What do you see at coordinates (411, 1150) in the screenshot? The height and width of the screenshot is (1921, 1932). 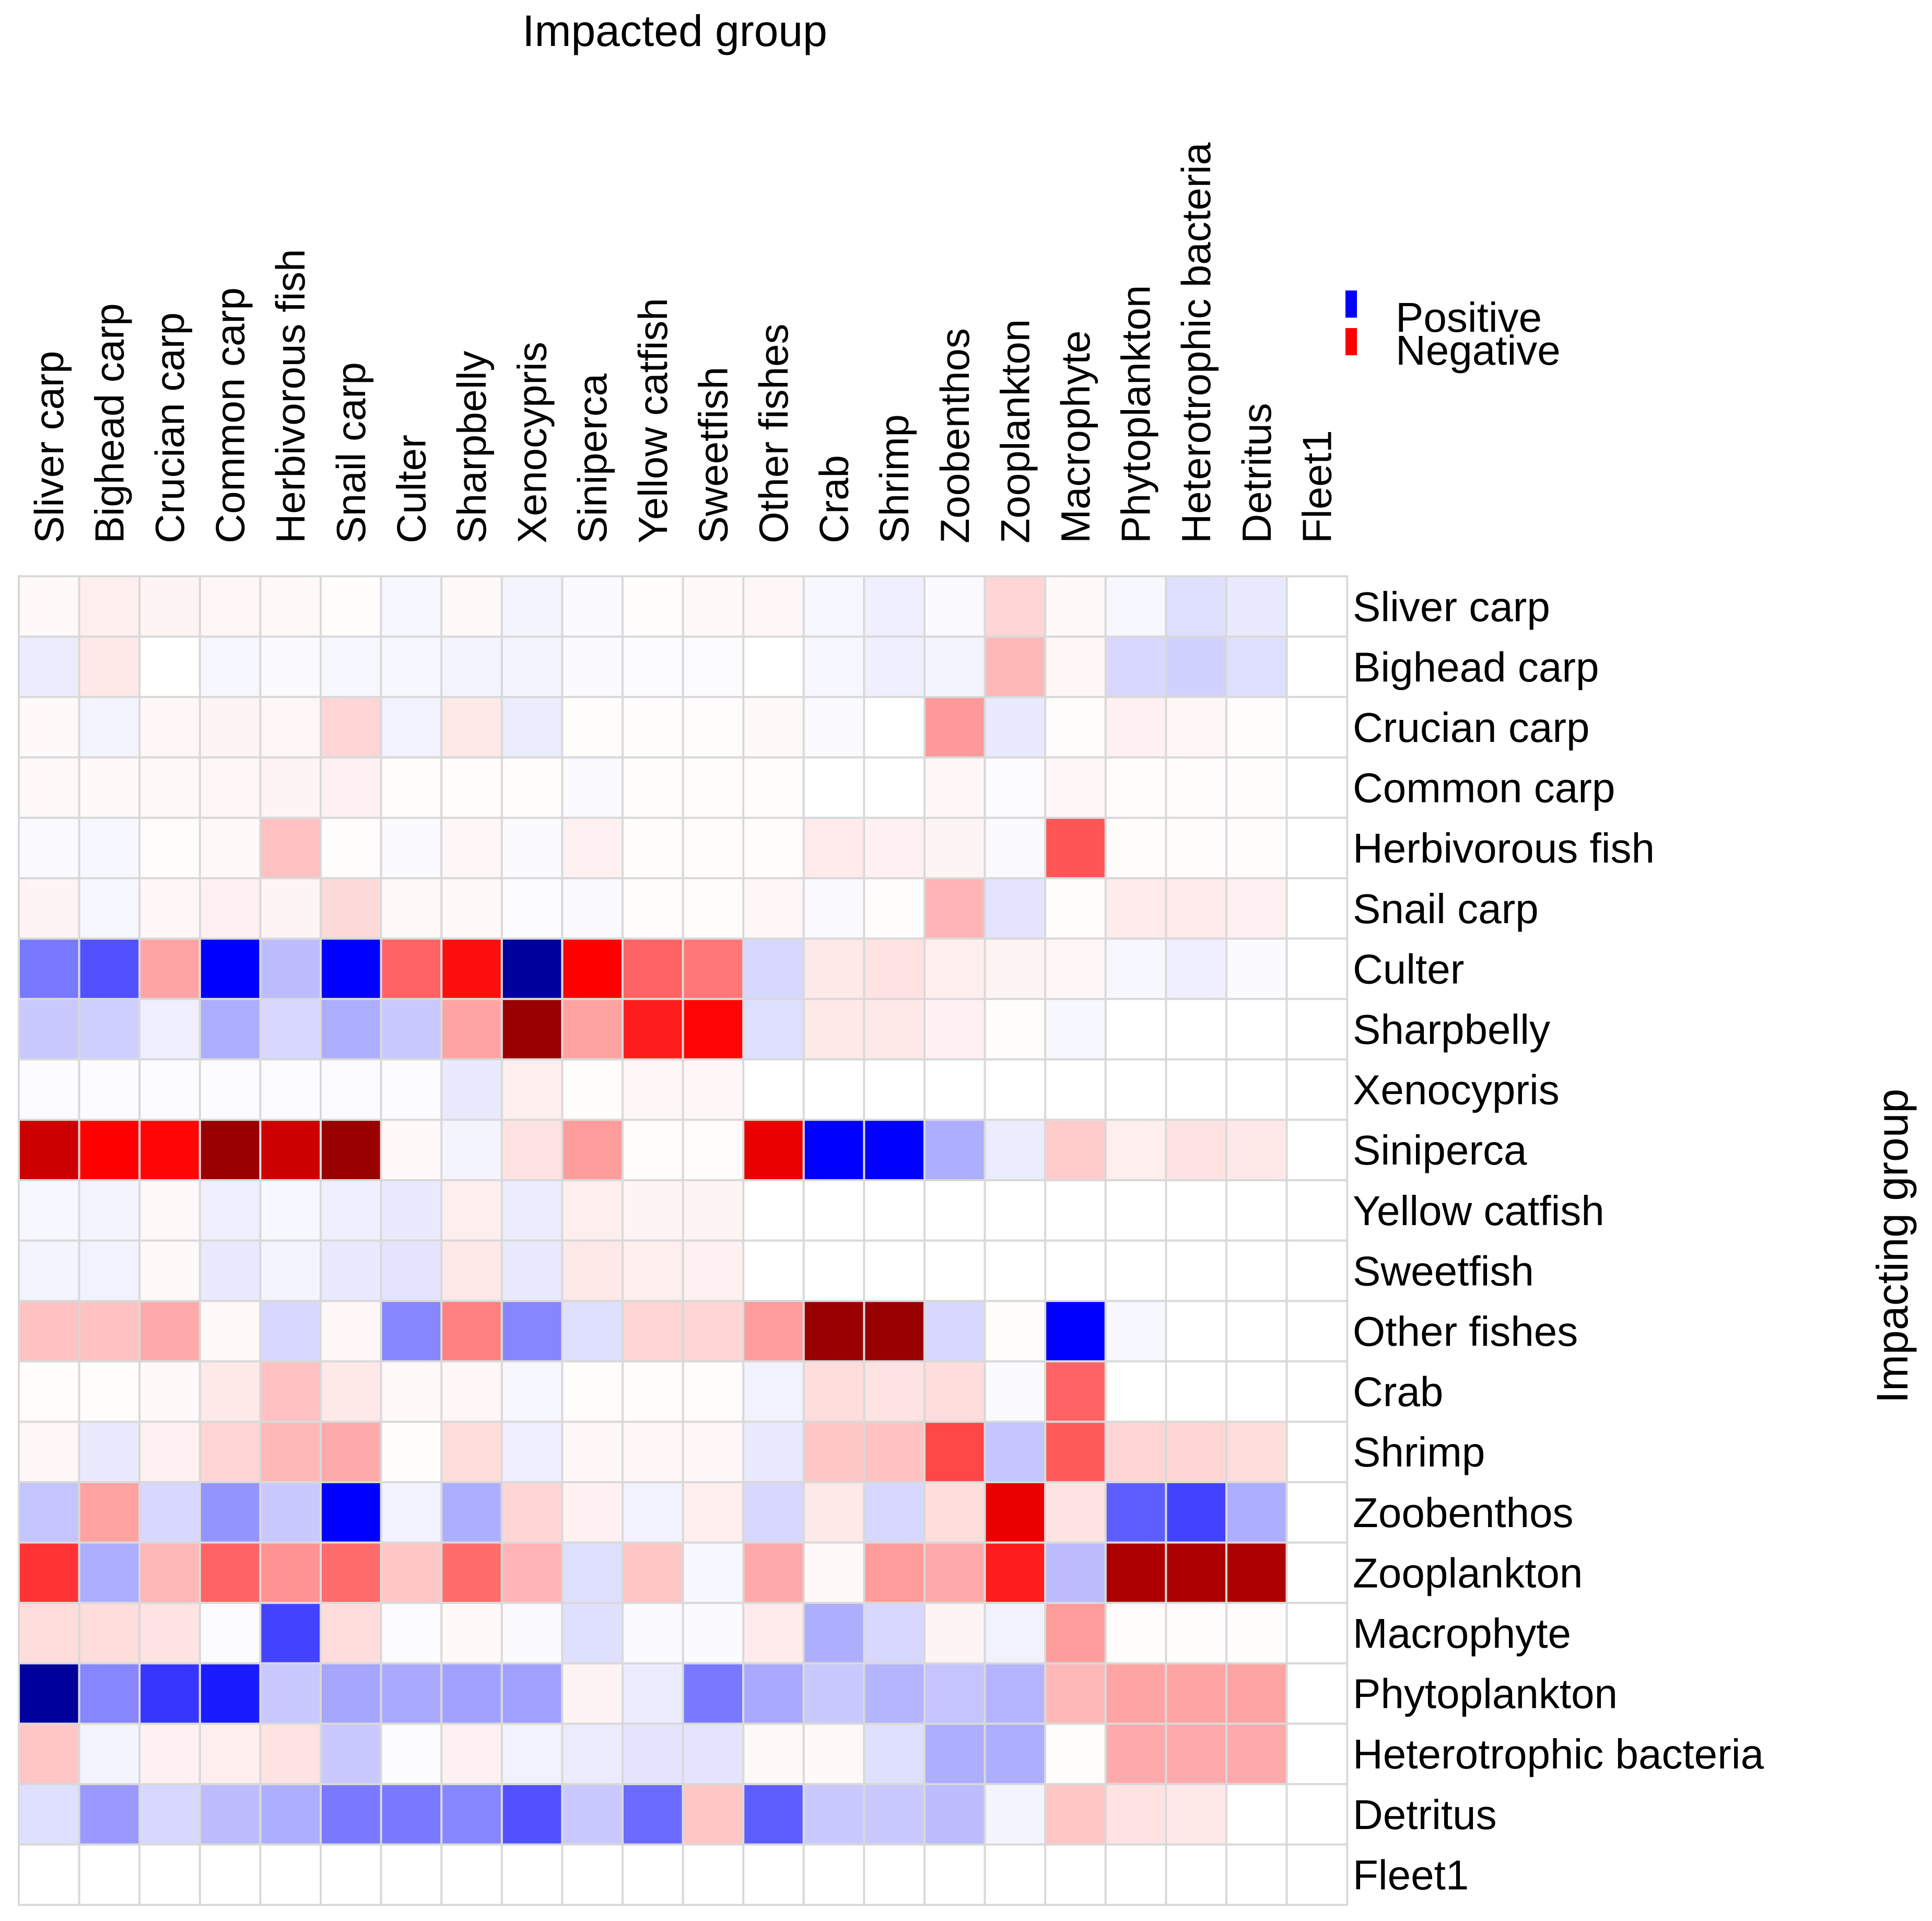 I see `heatmap-cell-siniperca--culter` at bounding box center [411, 1150].